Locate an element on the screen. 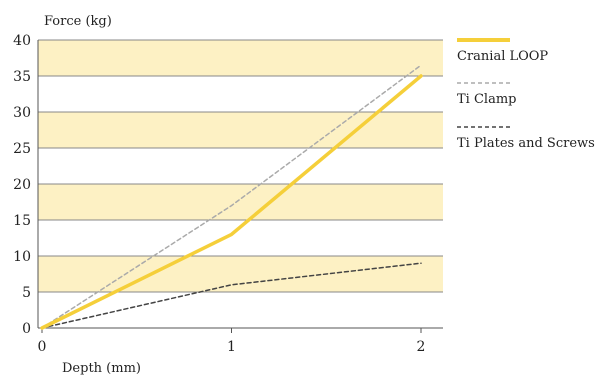 This screenshot has width=610, height=376. x-tick-label: 1 is located at coordinates (231, 347).